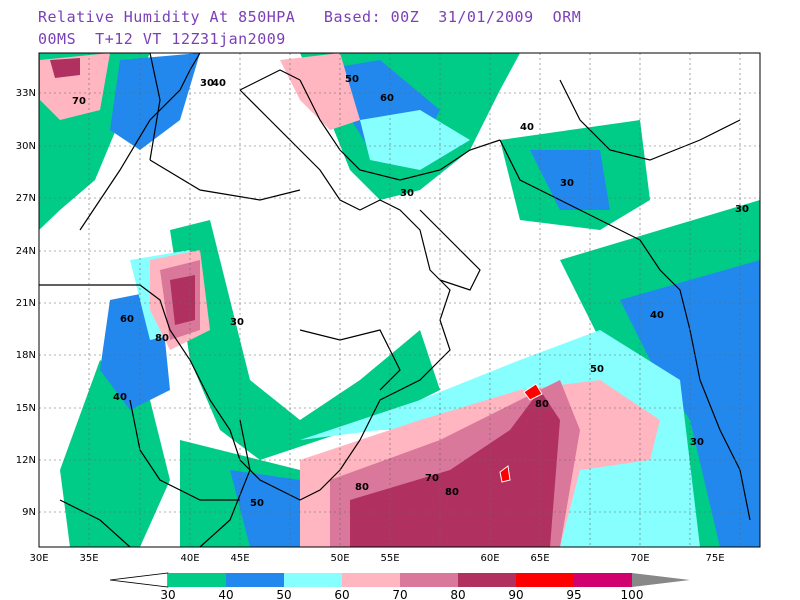  I want to click on colorbar-label: 40, so click(225, 594).